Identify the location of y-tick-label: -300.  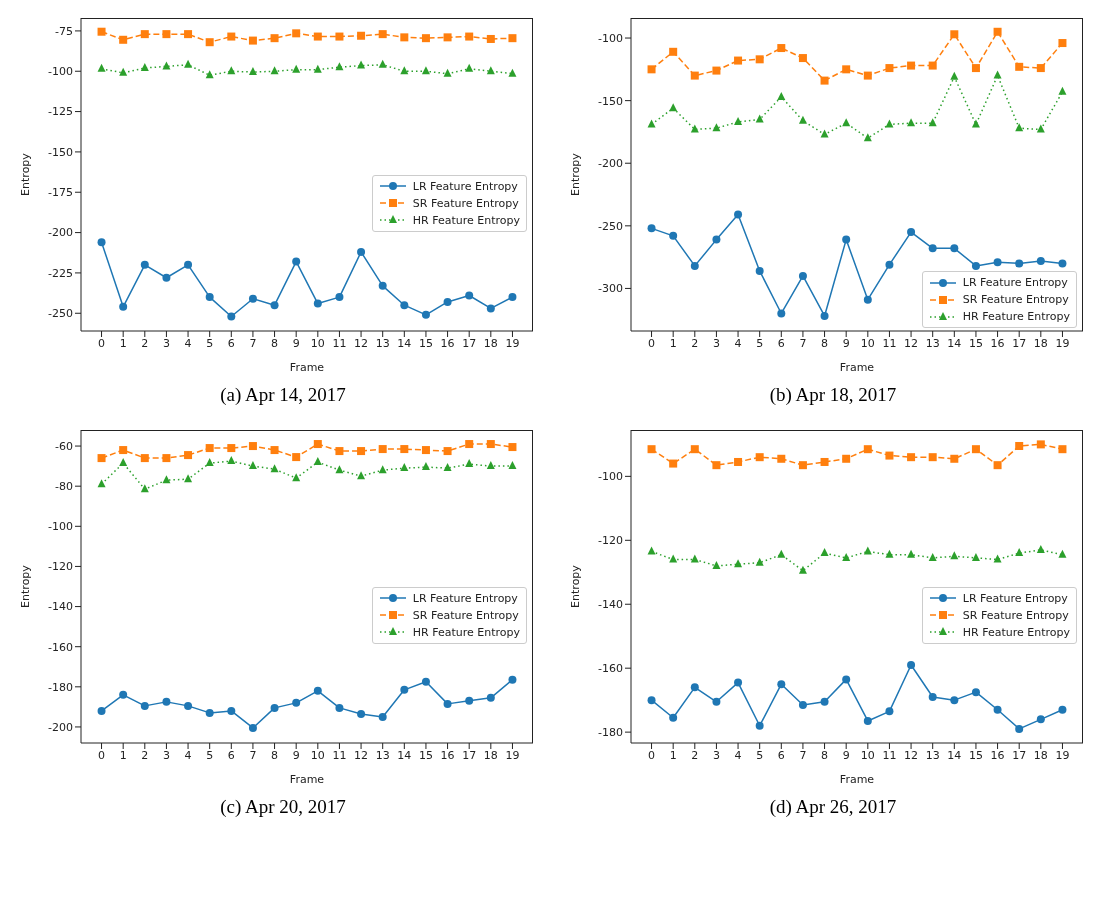
(610, 289).